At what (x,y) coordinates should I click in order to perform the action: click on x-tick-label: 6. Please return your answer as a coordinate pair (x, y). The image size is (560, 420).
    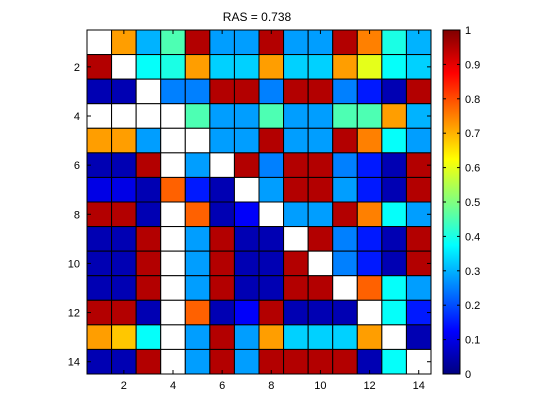
    Looking at the image, I should click on (222, 386).